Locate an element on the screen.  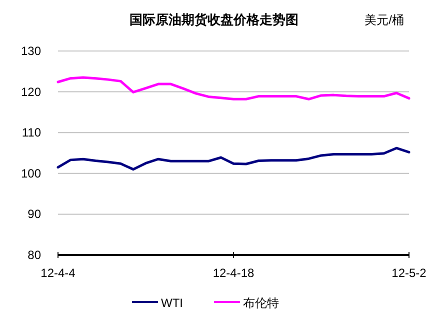
y-axis-title: 美元/桶 is located at coordinates (384, 20).